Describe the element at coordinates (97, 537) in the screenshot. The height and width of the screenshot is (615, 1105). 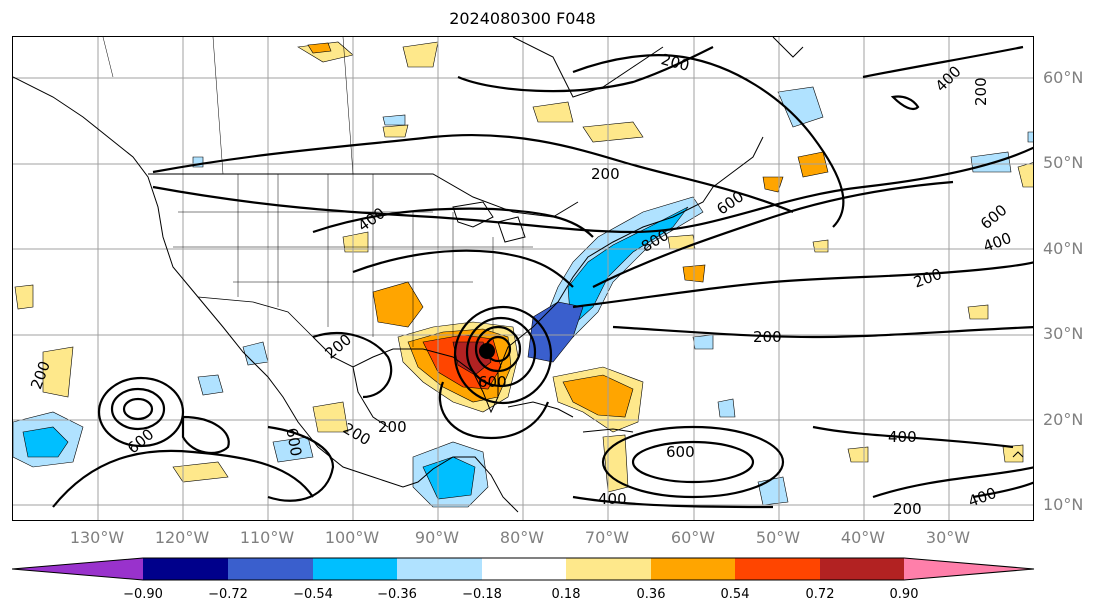
I see `lon-label: 130°W` at that location.